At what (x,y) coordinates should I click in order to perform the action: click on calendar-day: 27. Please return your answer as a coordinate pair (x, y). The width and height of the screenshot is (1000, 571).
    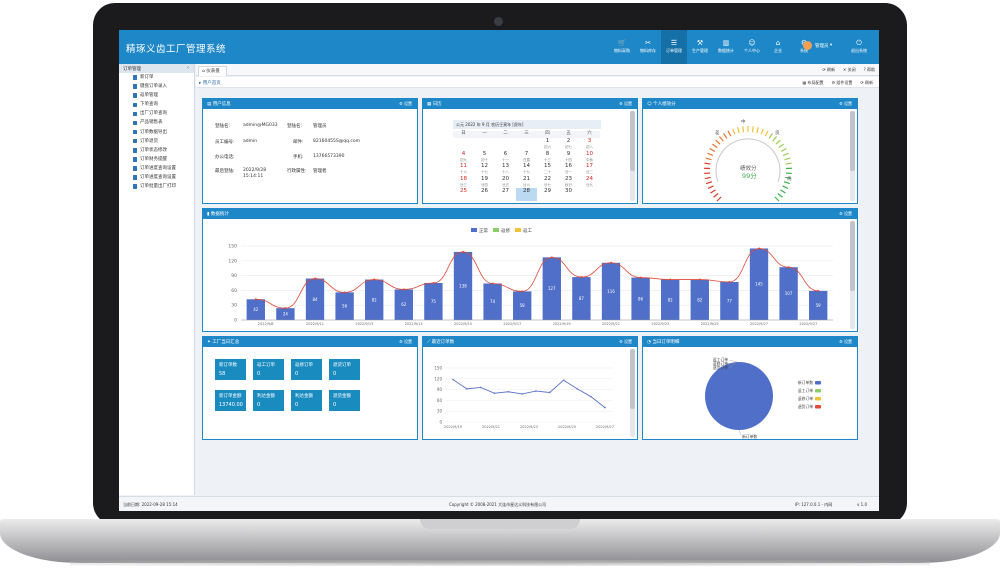
    Looking at the image, I should click on (505, 194).